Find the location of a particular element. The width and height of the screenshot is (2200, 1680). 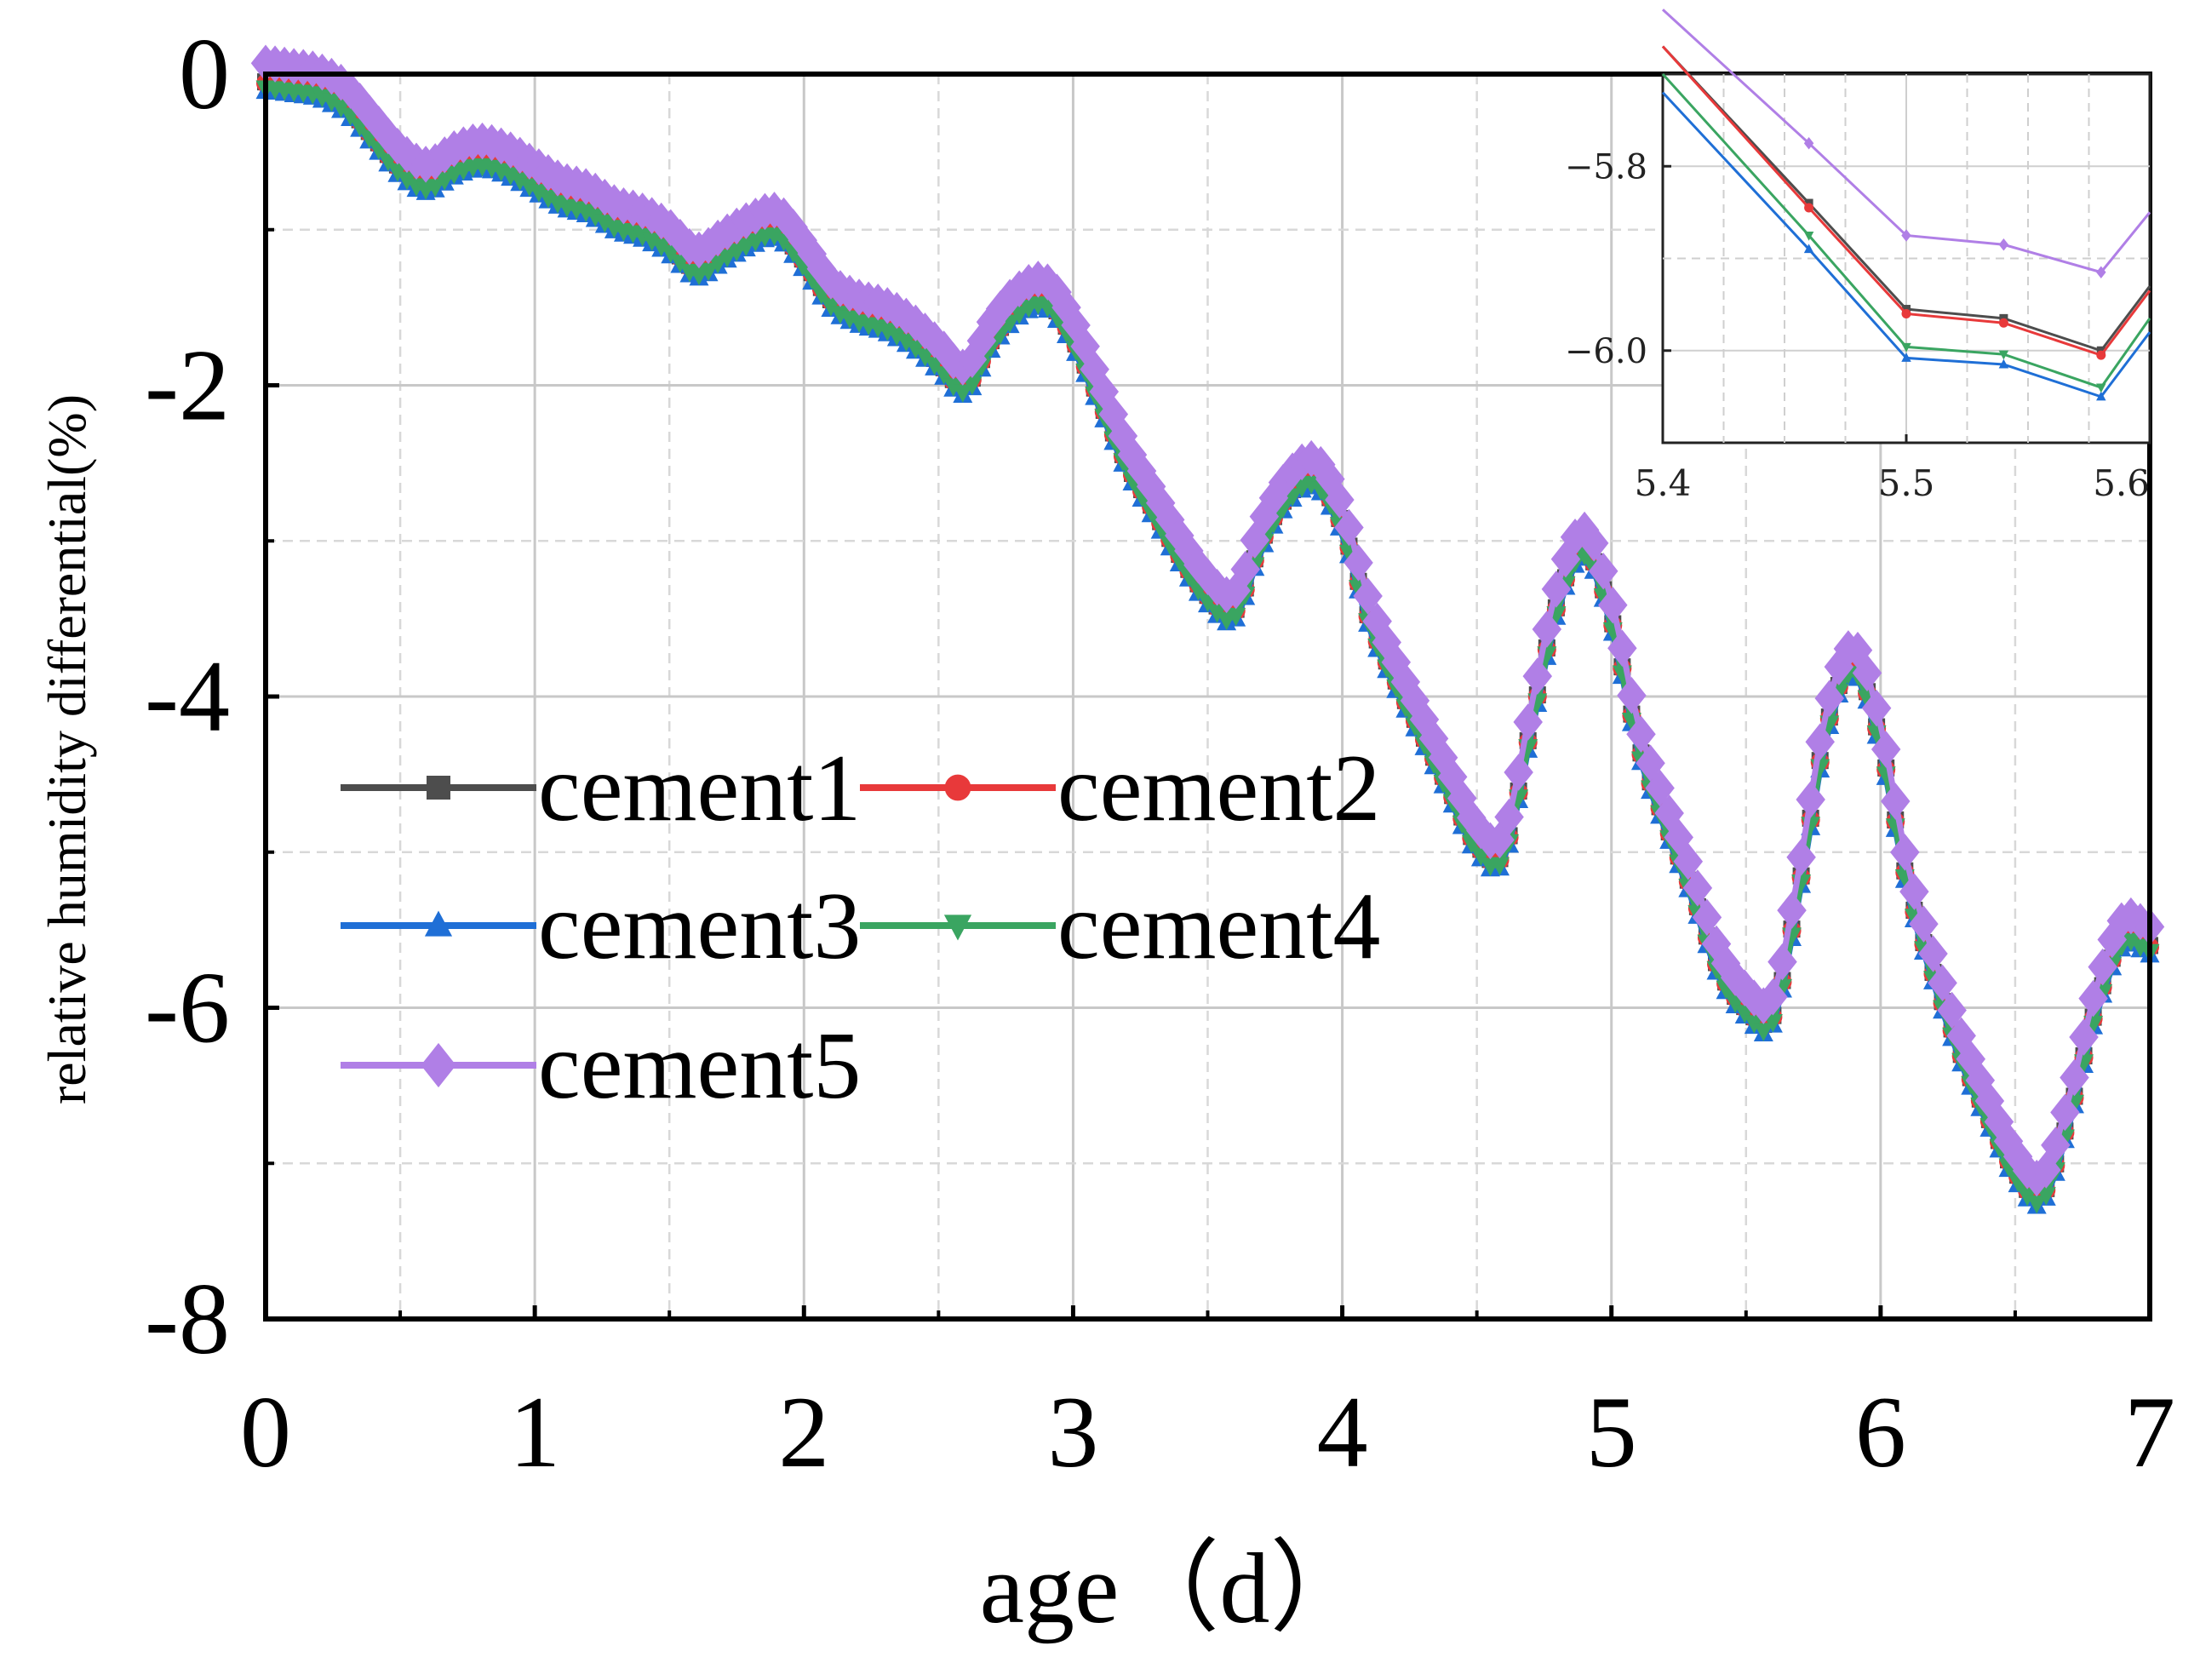

x-tick-label: 5 is located at coordinates (1611, 1432).